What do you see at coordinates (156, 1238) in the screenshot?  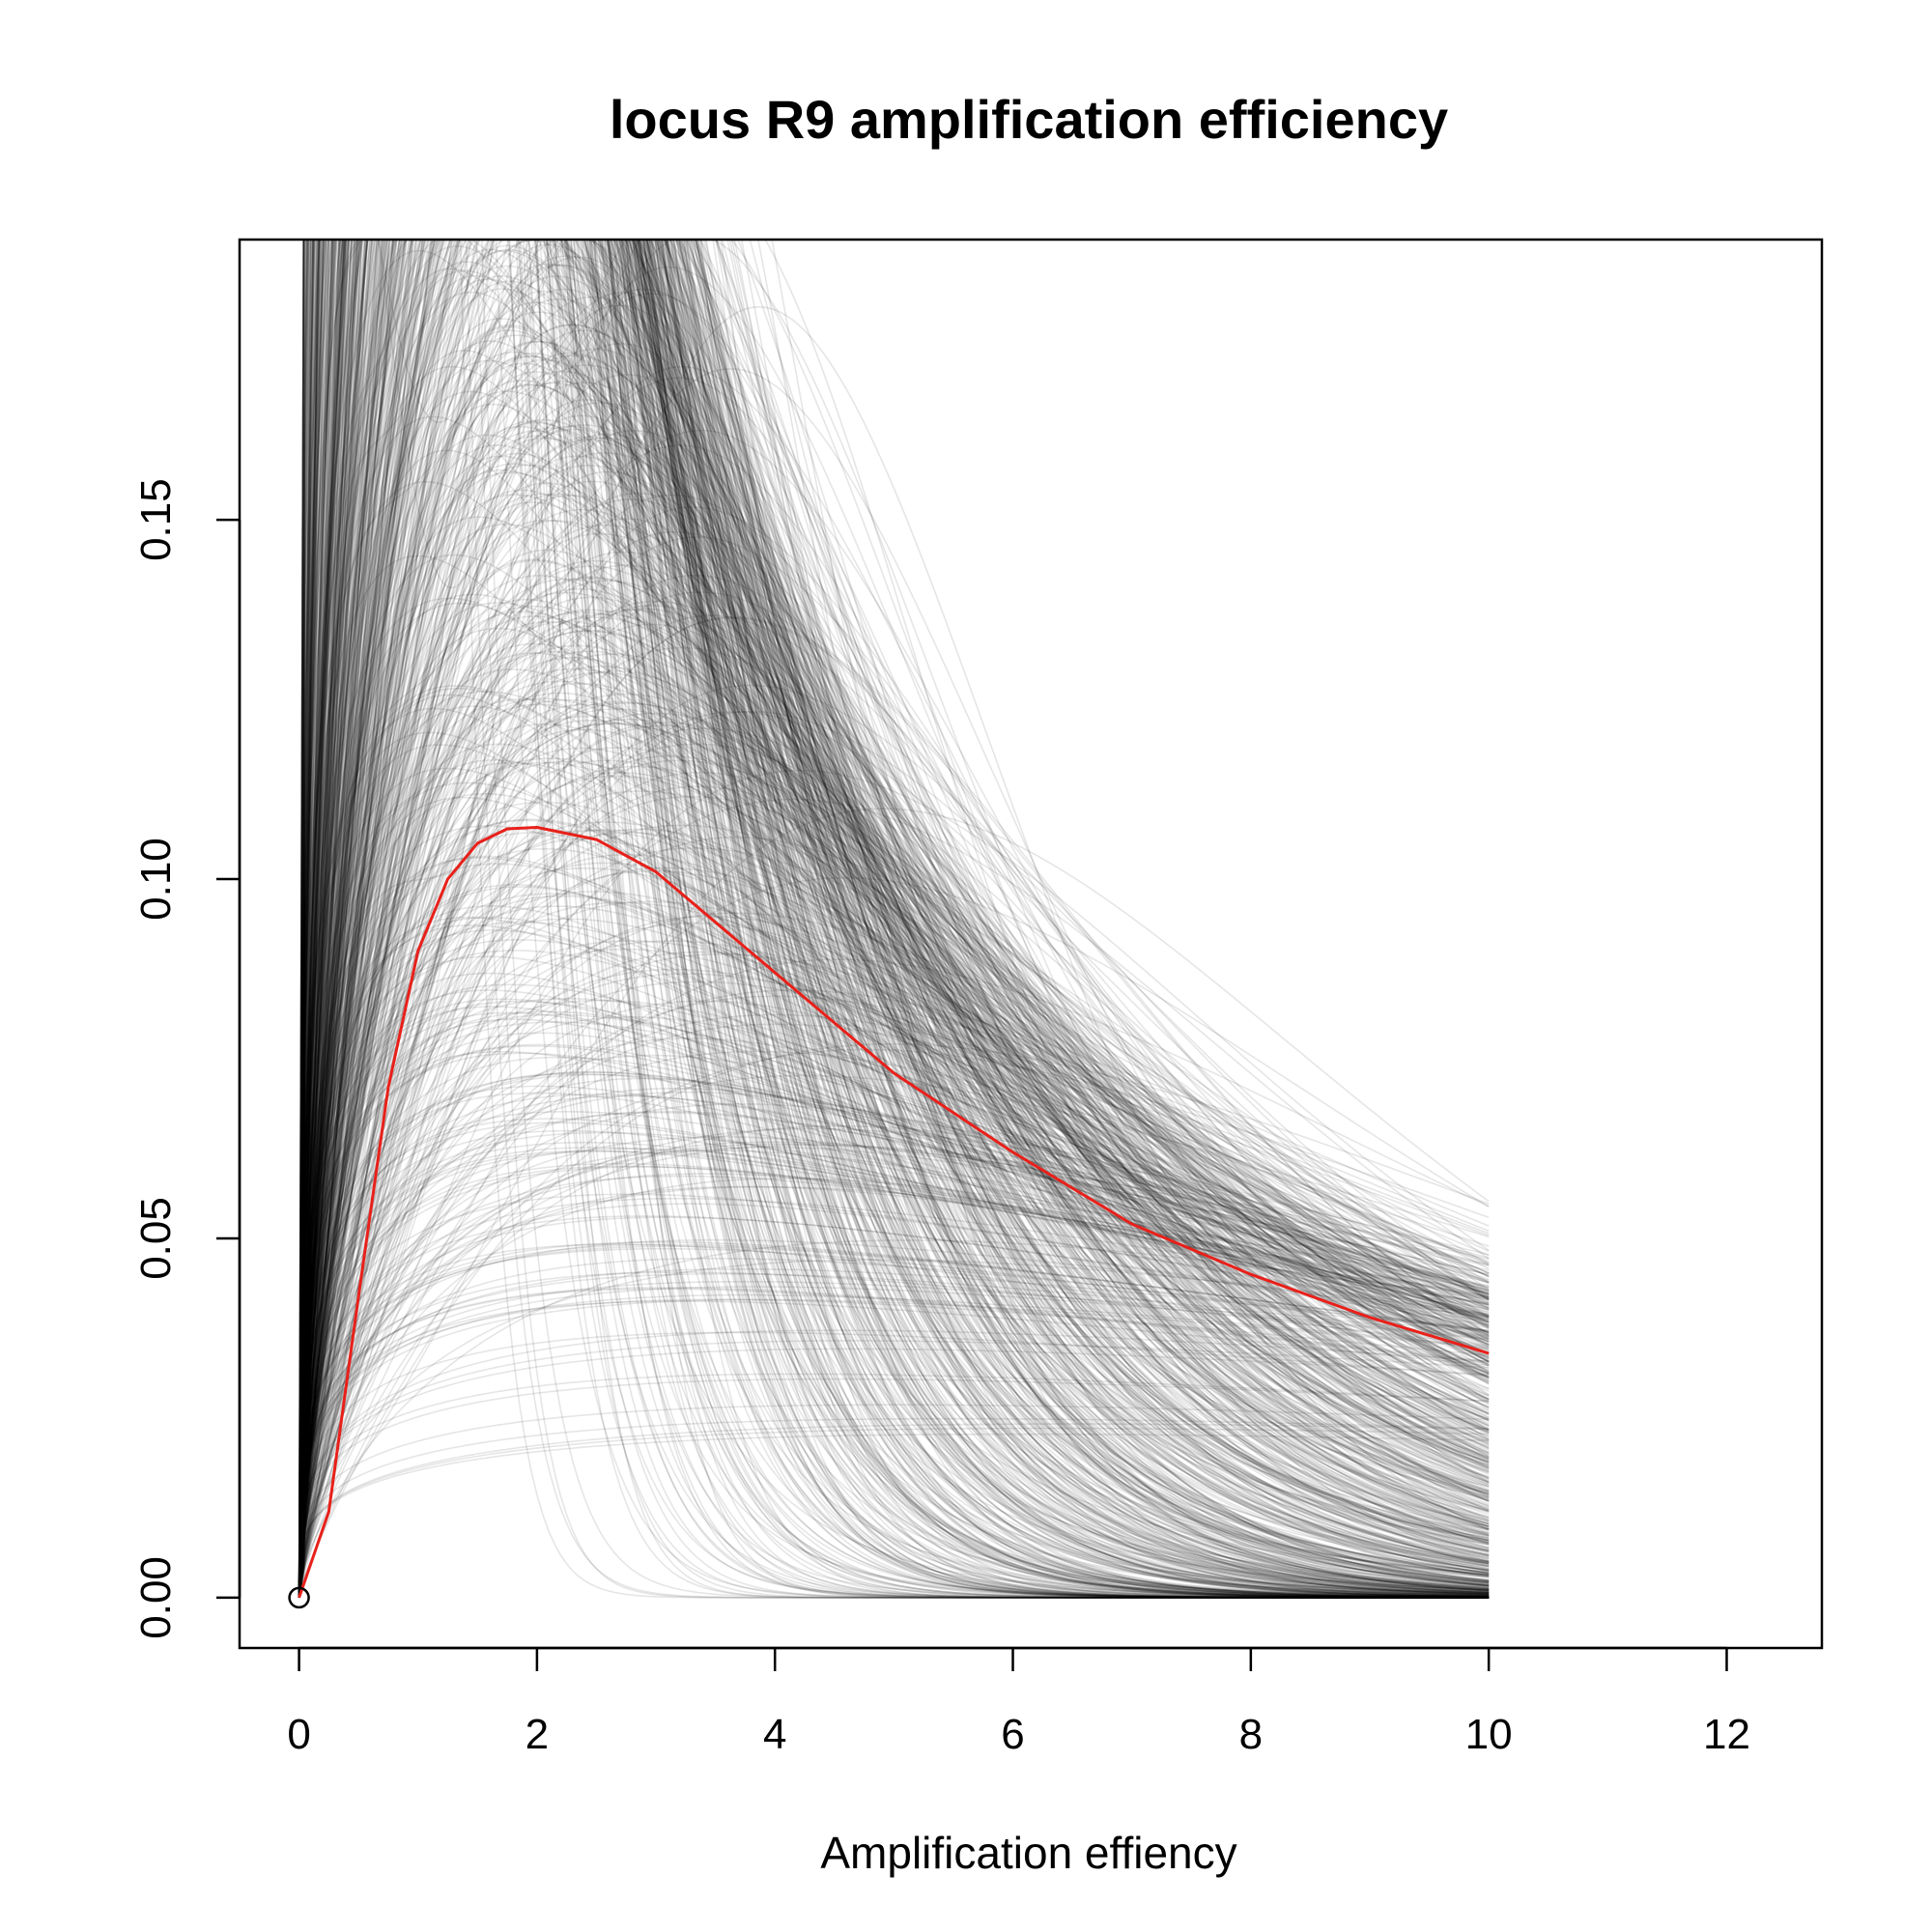 I see `y-tick-label: 0.05` at bounding box center [156, 1238].